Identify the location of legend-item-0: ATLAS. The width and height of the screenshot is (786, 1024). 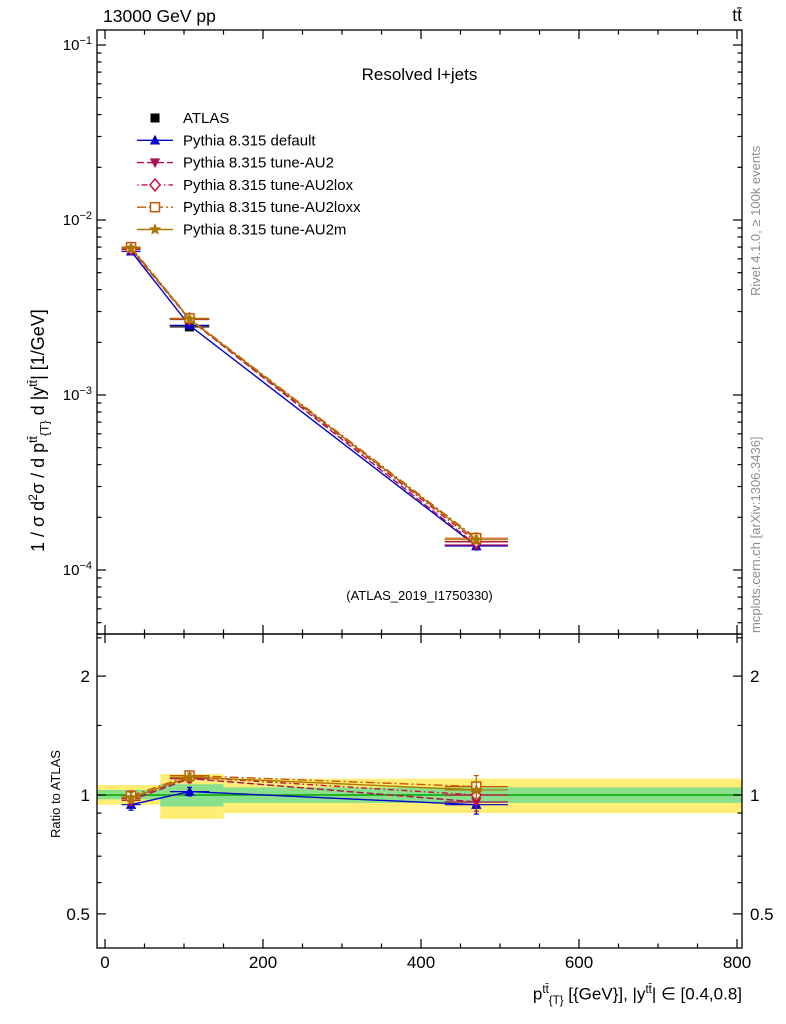
(189, 118).